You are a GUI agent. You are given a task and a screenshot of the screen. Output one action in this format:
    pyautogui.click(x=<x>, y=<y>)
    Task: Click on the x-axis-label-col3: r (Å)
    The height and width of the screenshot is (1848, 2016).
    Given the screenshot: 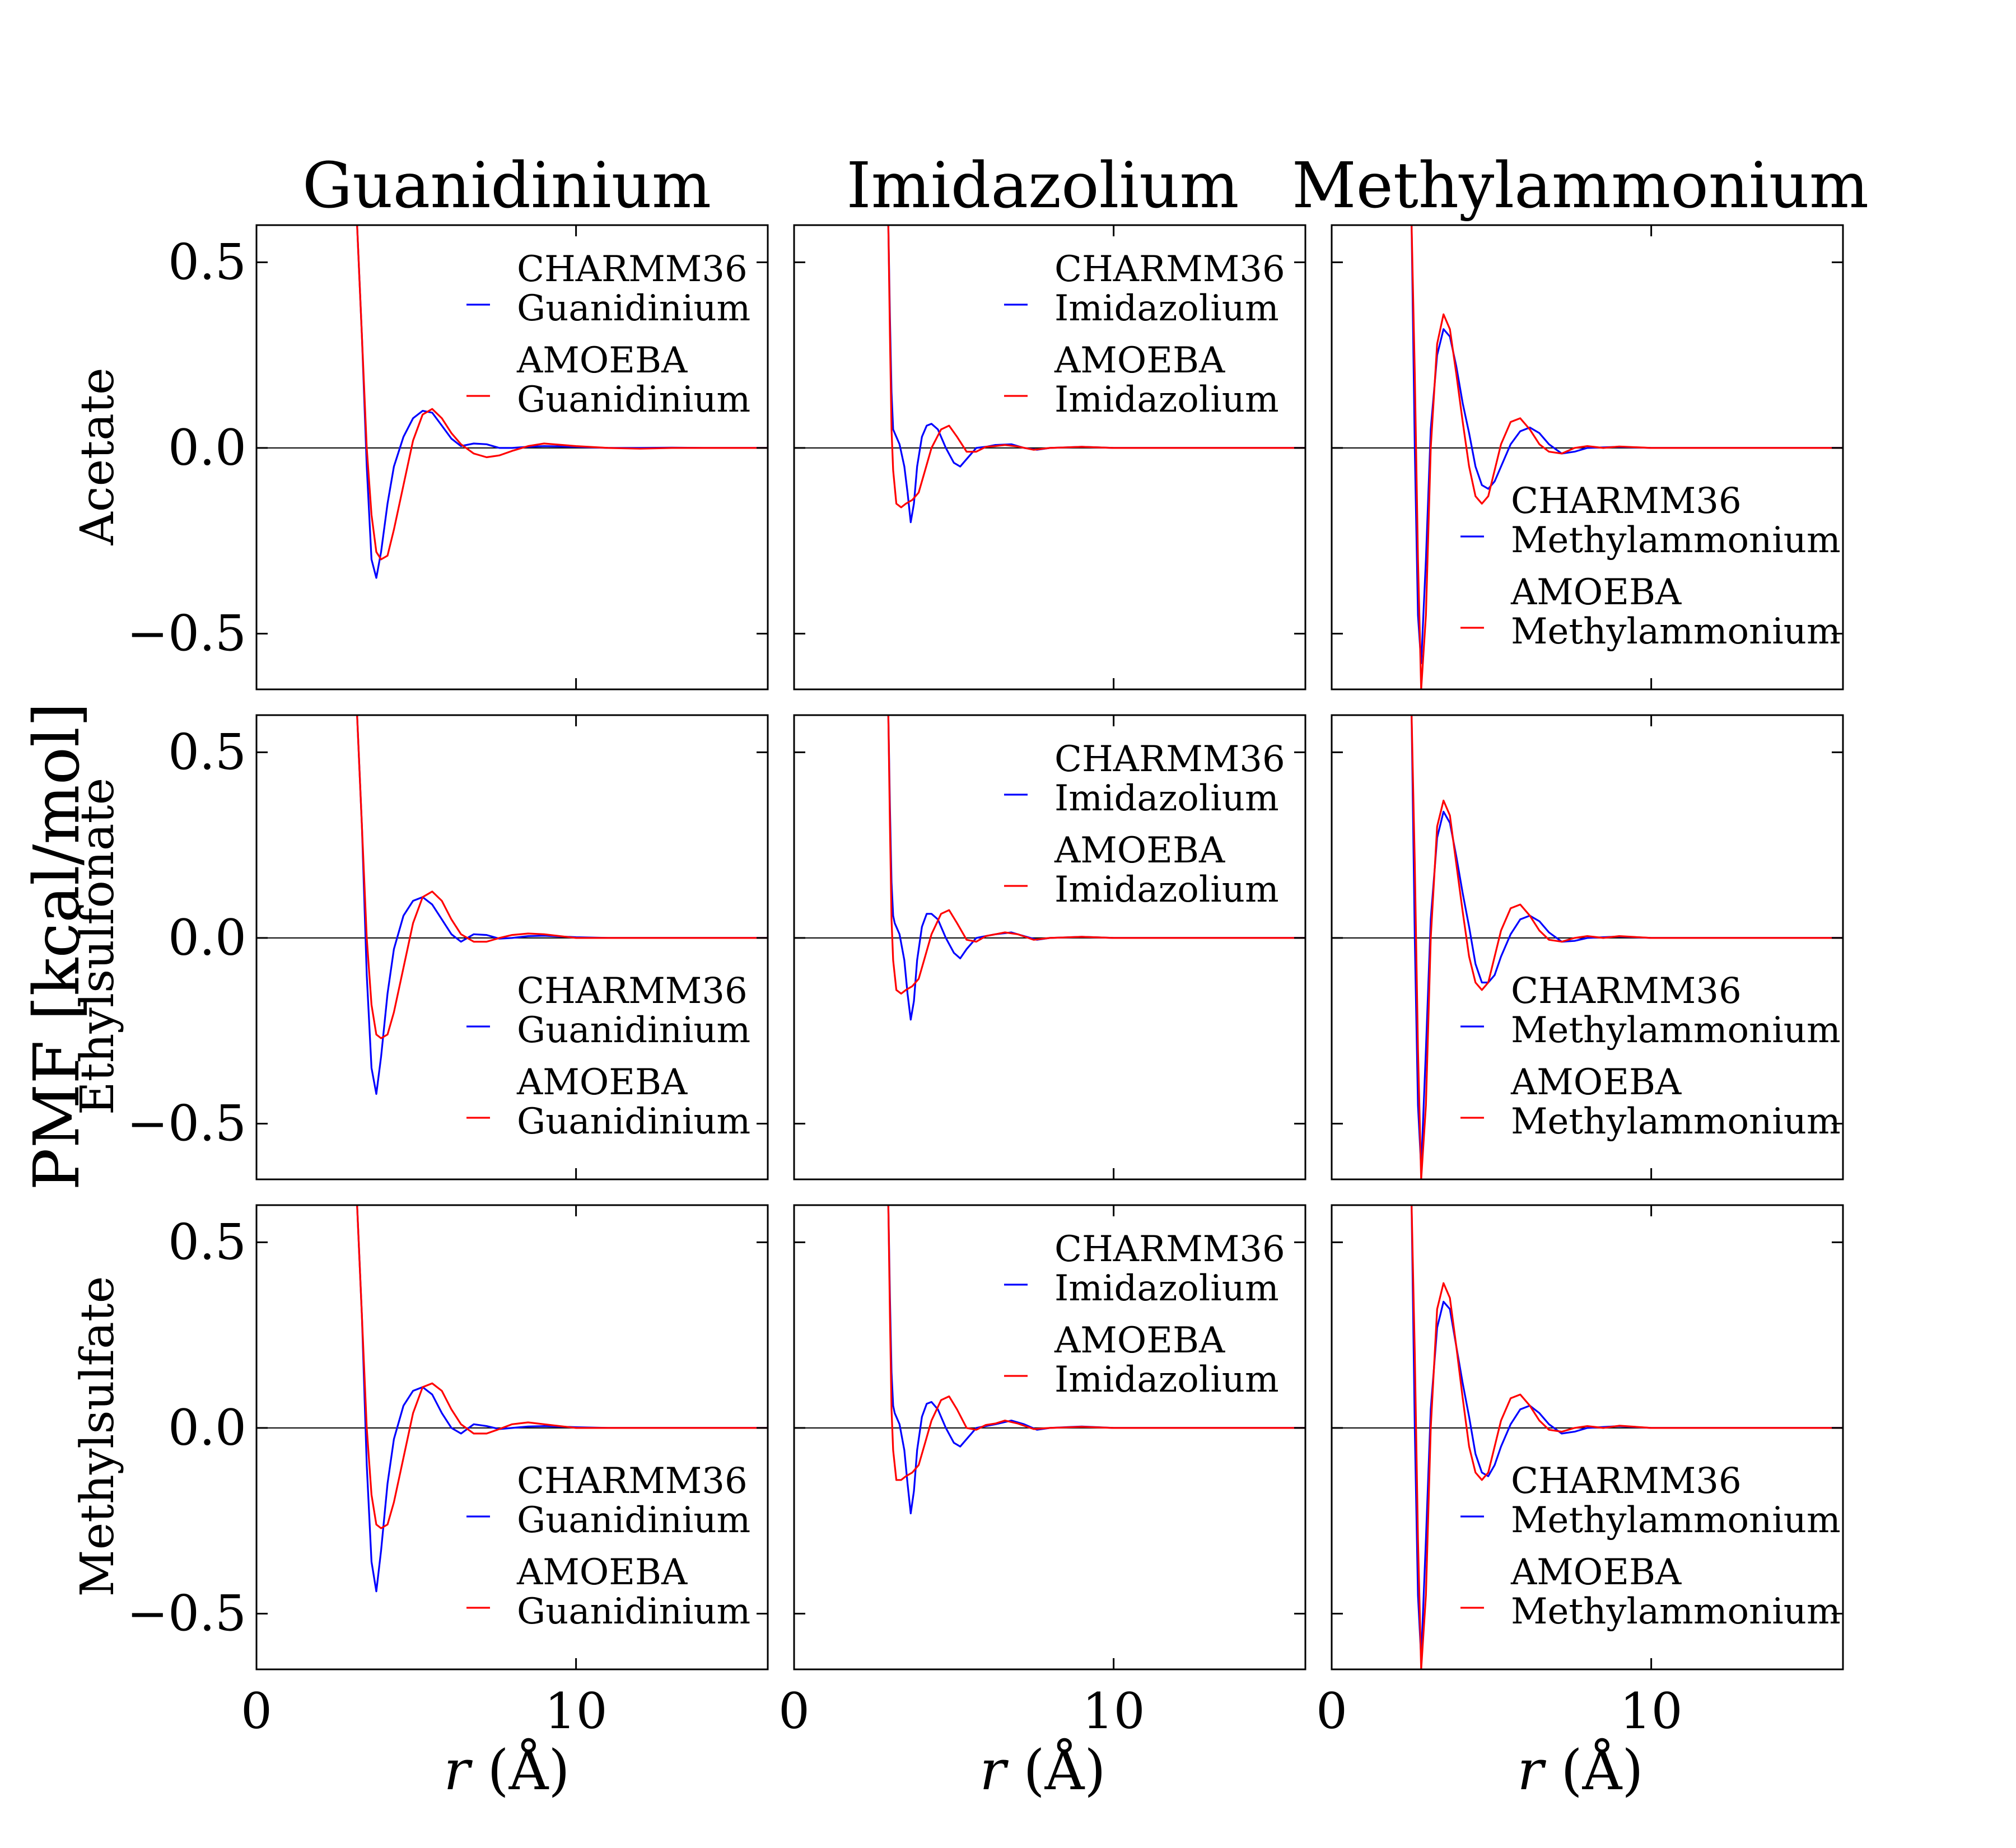 What is the action you would take?
    pyautogui.click(x=1580, y=1771)
    